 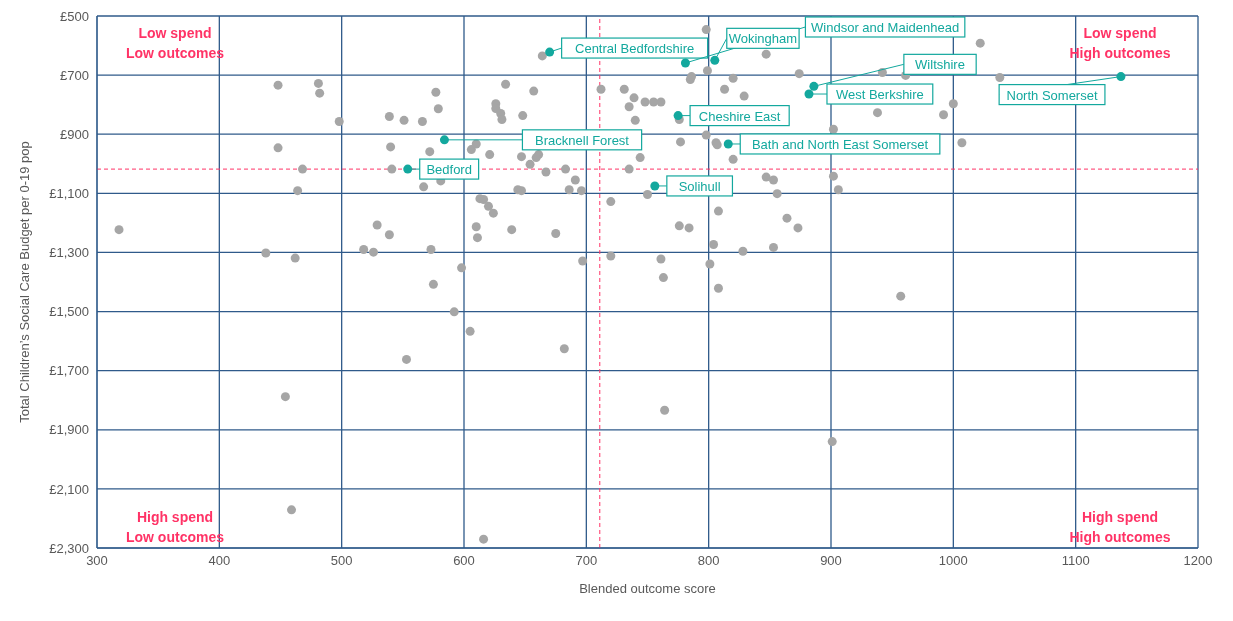 I want to click on x-tick-label: 800, so click(x=708, y=561).